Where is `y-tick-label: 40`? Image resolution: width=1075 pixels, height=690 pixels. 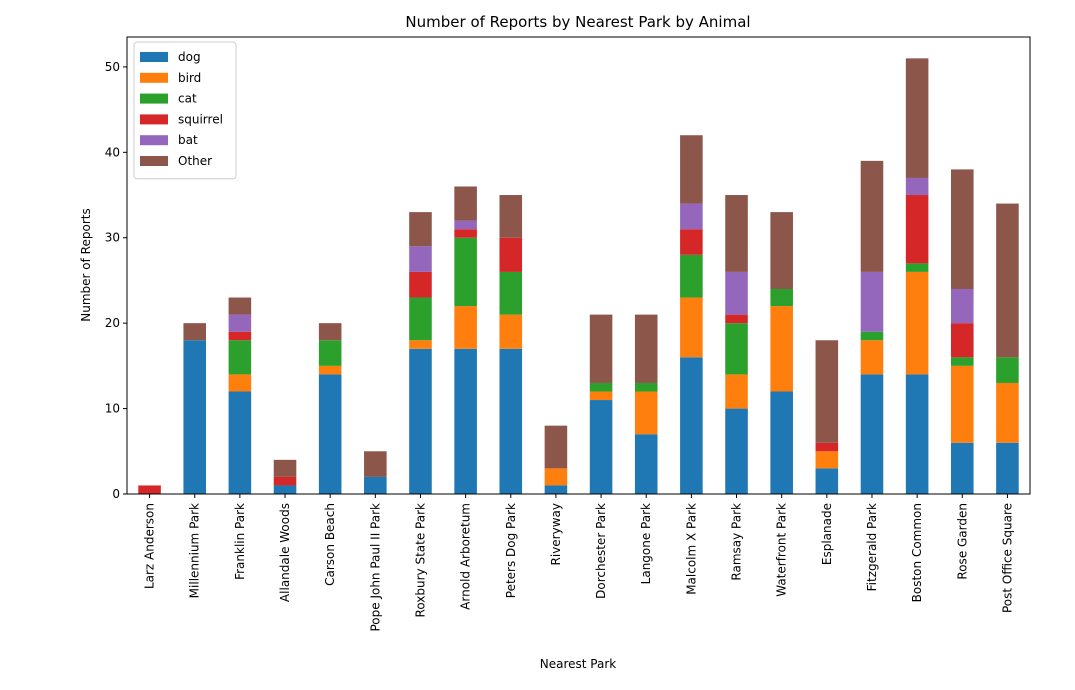
y-tick-label: 40 is located at coordinates (112, 152).